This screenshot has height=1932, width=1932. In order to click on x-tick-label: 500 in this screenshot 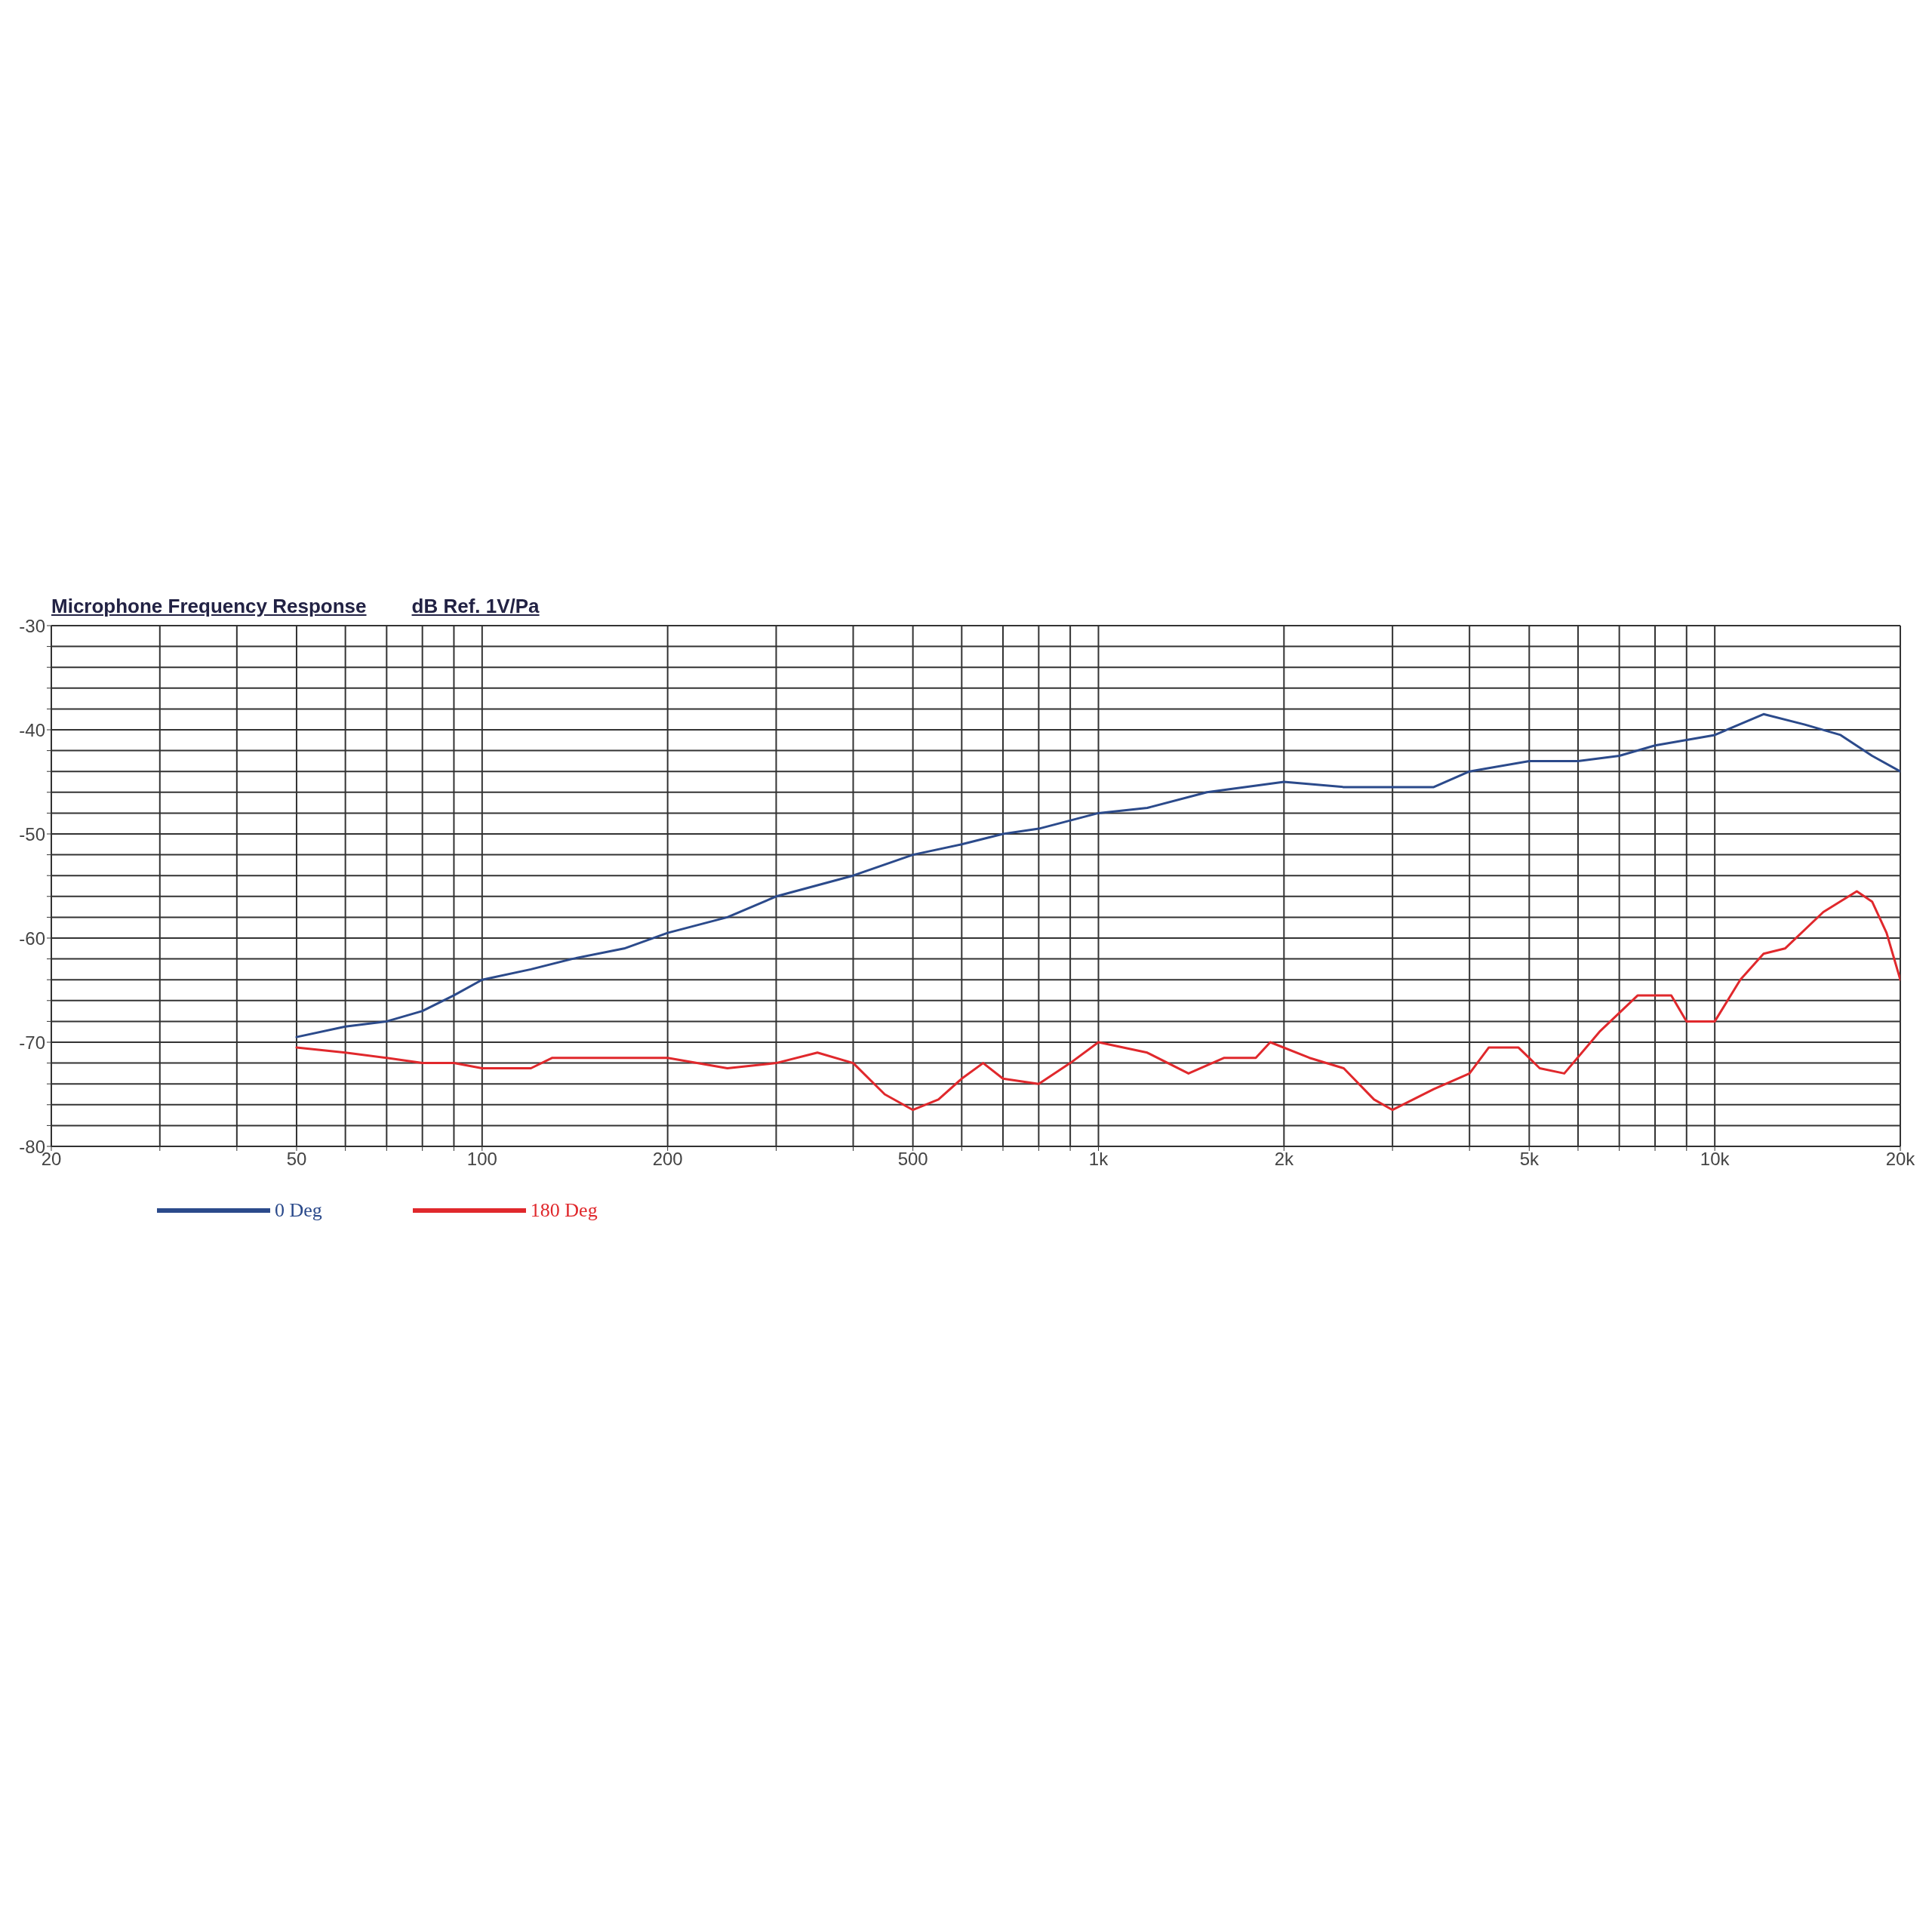, I will do `click(912, 1159)`.